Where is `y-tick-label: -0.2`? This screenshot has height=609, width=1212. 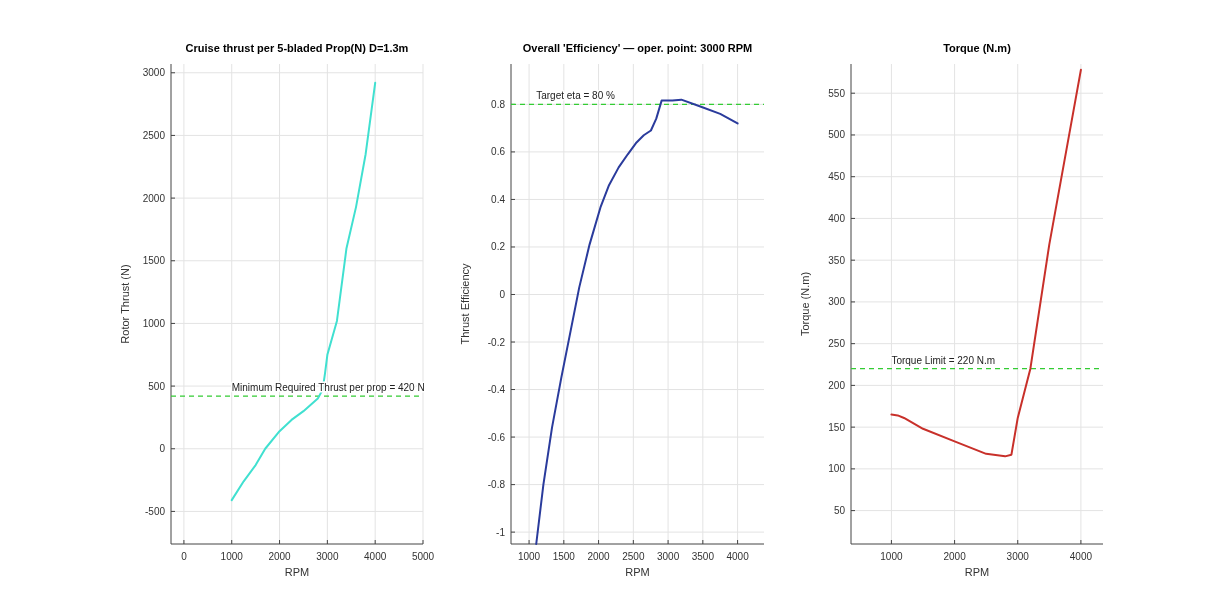
y-tick-label: -0.2 is located at coordinates (496, 342).